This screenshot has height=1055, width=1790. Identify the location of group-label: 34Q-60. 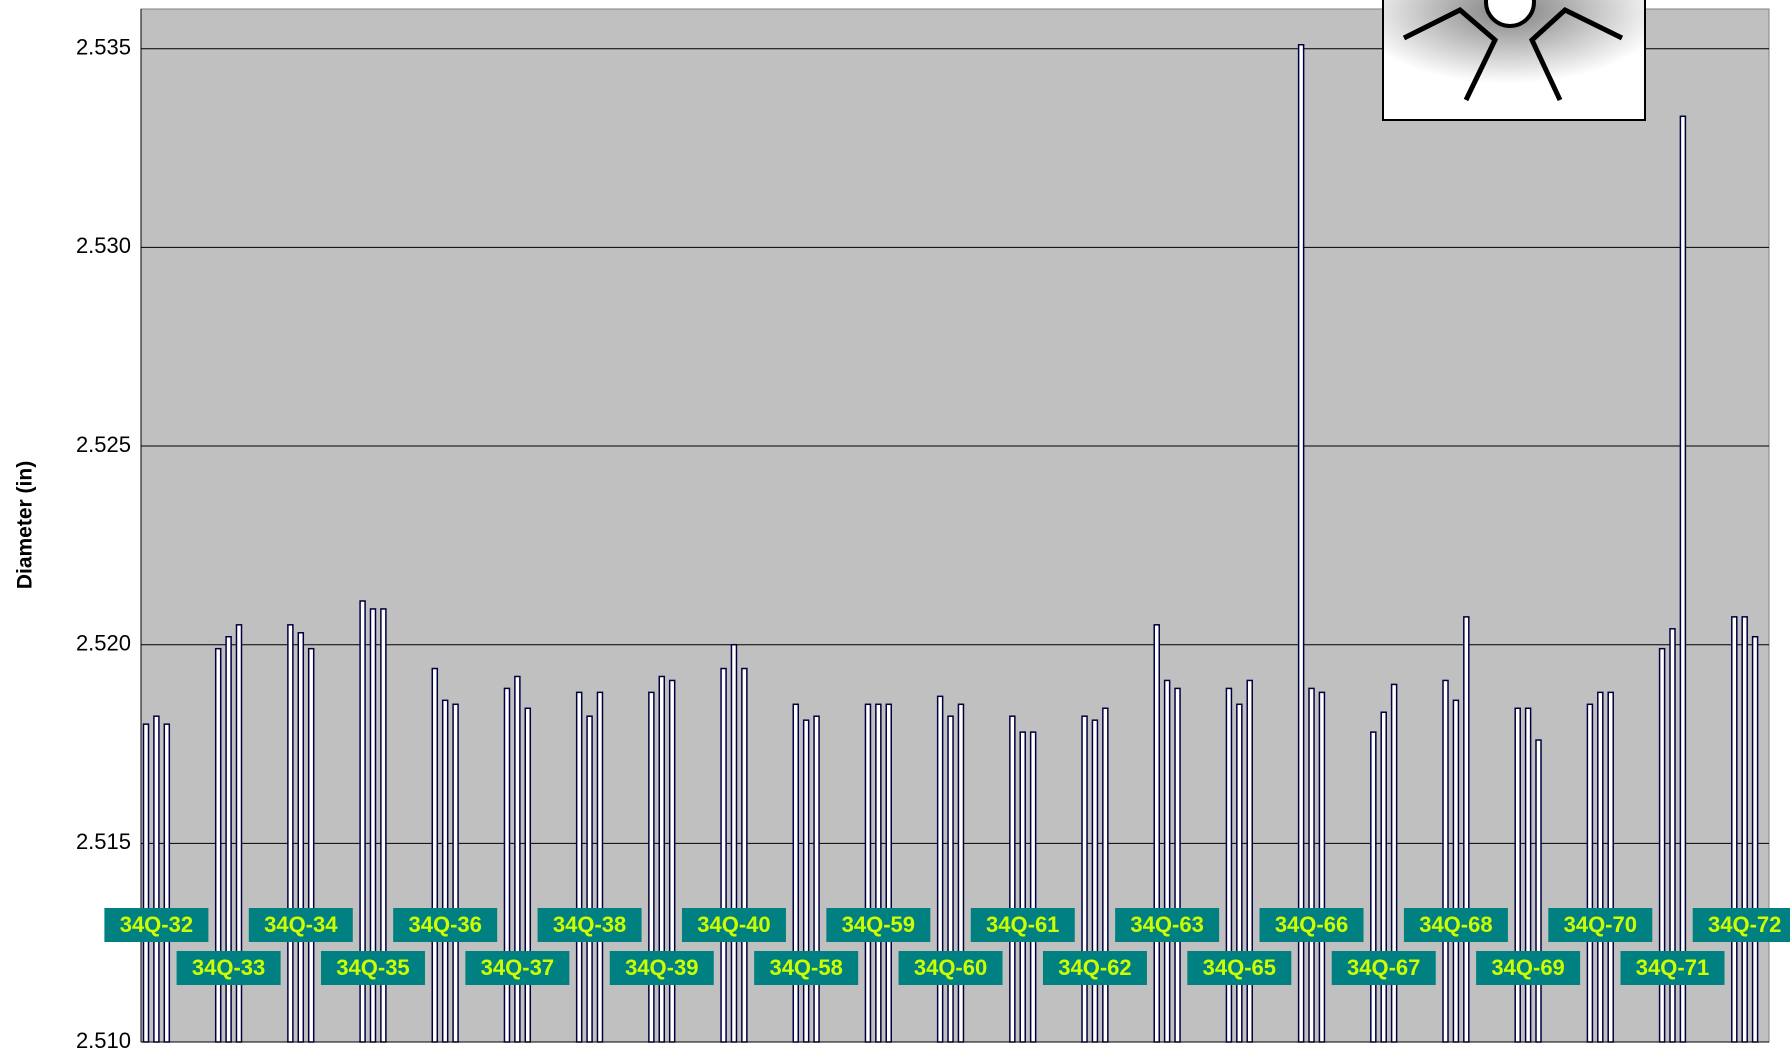
(950, 967).